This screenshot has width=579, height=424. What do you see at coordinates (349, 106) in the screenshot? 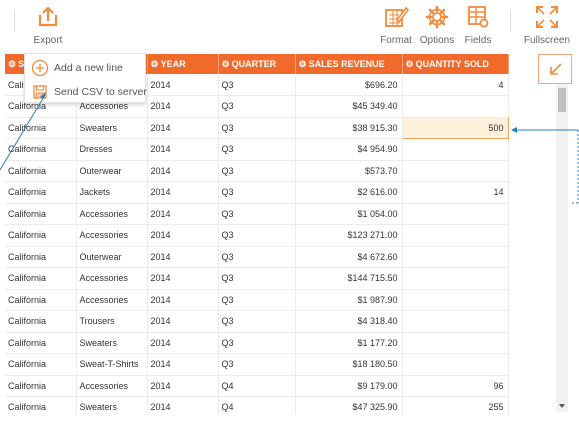
I see `table-cell: $45 349.40` at bounding box center [349, 106].